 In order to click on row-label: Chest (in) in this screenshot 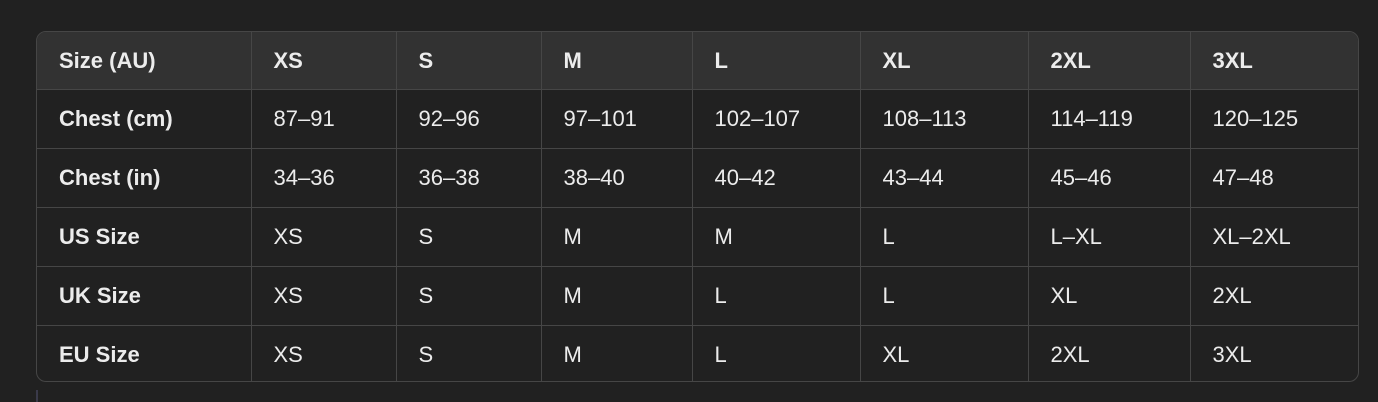, I will do `click(144, 178)`.